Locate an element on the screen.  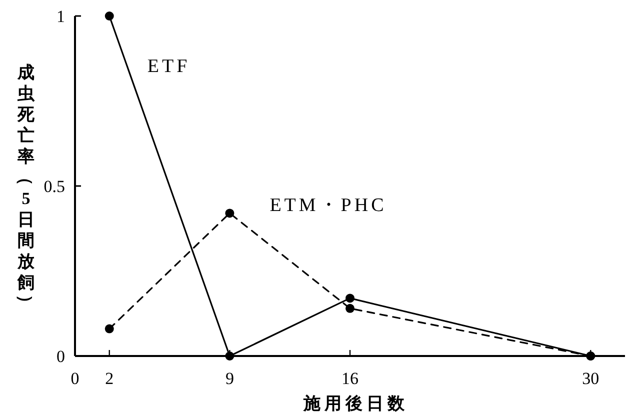
y-tick-label: 0.5 is located at coordinates (54, 186).